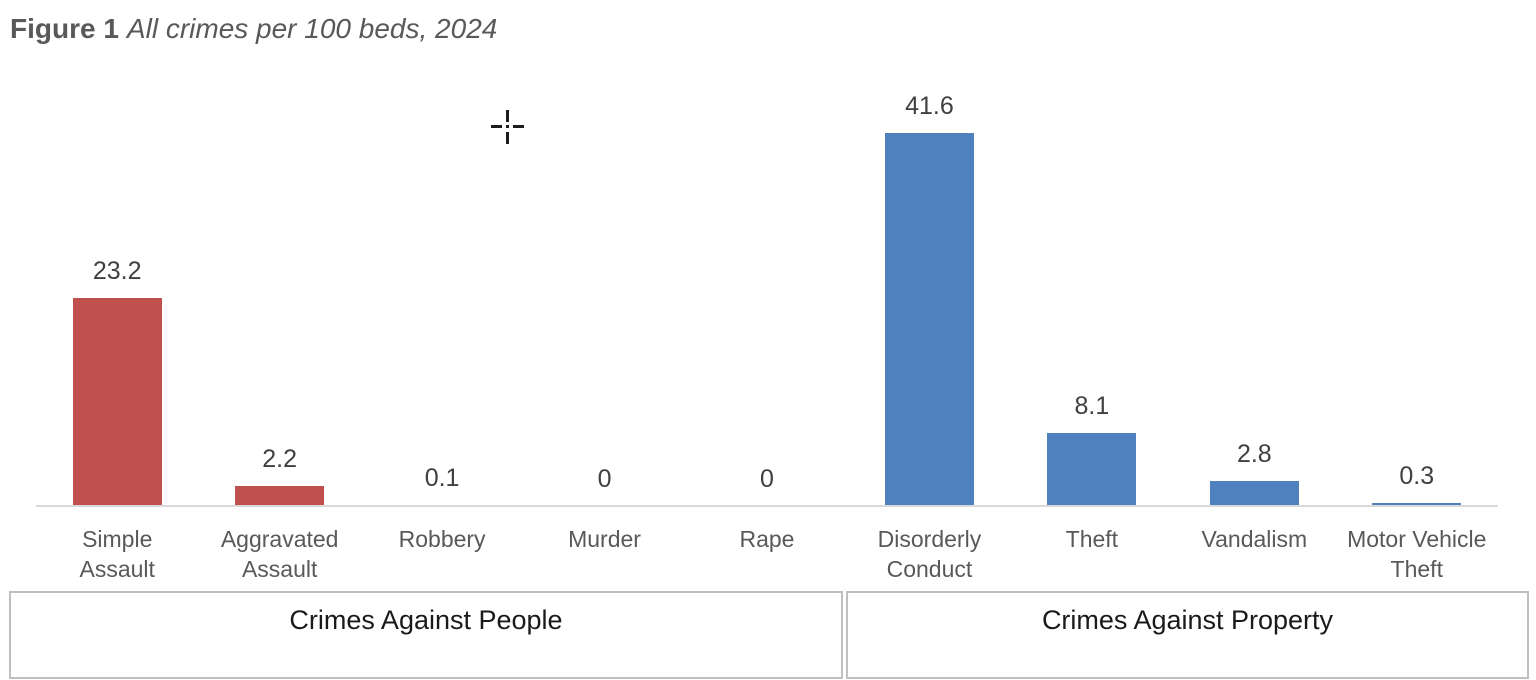 Image resolution: width=1536 pixels, height=680 pixels. What do you see at coordinates (1092, 406) in the screenshot?
I see `value-label: 8.1` at bounding box center [1092, 406].